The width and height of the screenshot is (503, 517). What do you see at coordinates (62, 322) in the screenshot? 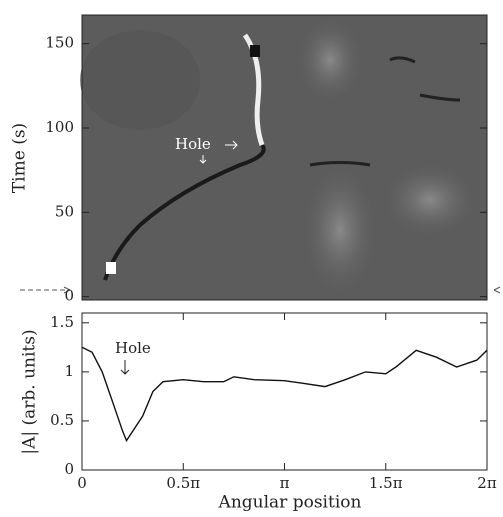
I see `y-tick-label: 1.5` at bounding box center [62, 322].